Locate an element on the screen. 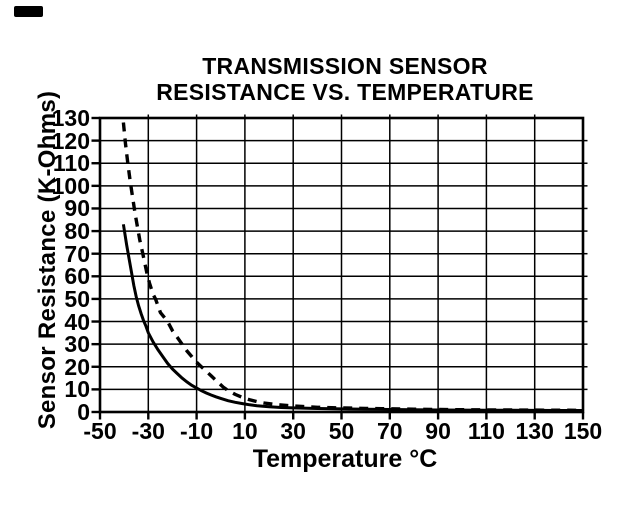 This screenshot has width=640, height=518. y-tick-label: 90 is located at coordinates (77, 208).